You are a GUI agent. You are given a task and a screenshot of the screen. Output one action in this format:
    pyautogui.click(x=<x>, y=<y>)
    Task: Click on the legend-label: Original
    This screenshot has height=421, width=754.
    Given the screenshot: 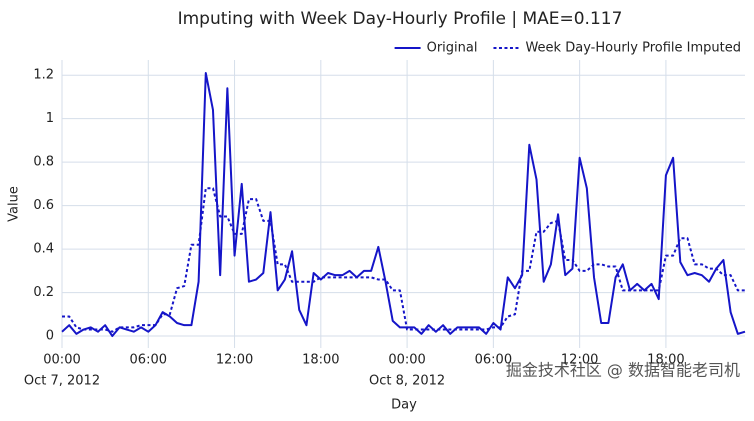 What is the action you would take?
    pyautogui.click(x=452, y=48)
    